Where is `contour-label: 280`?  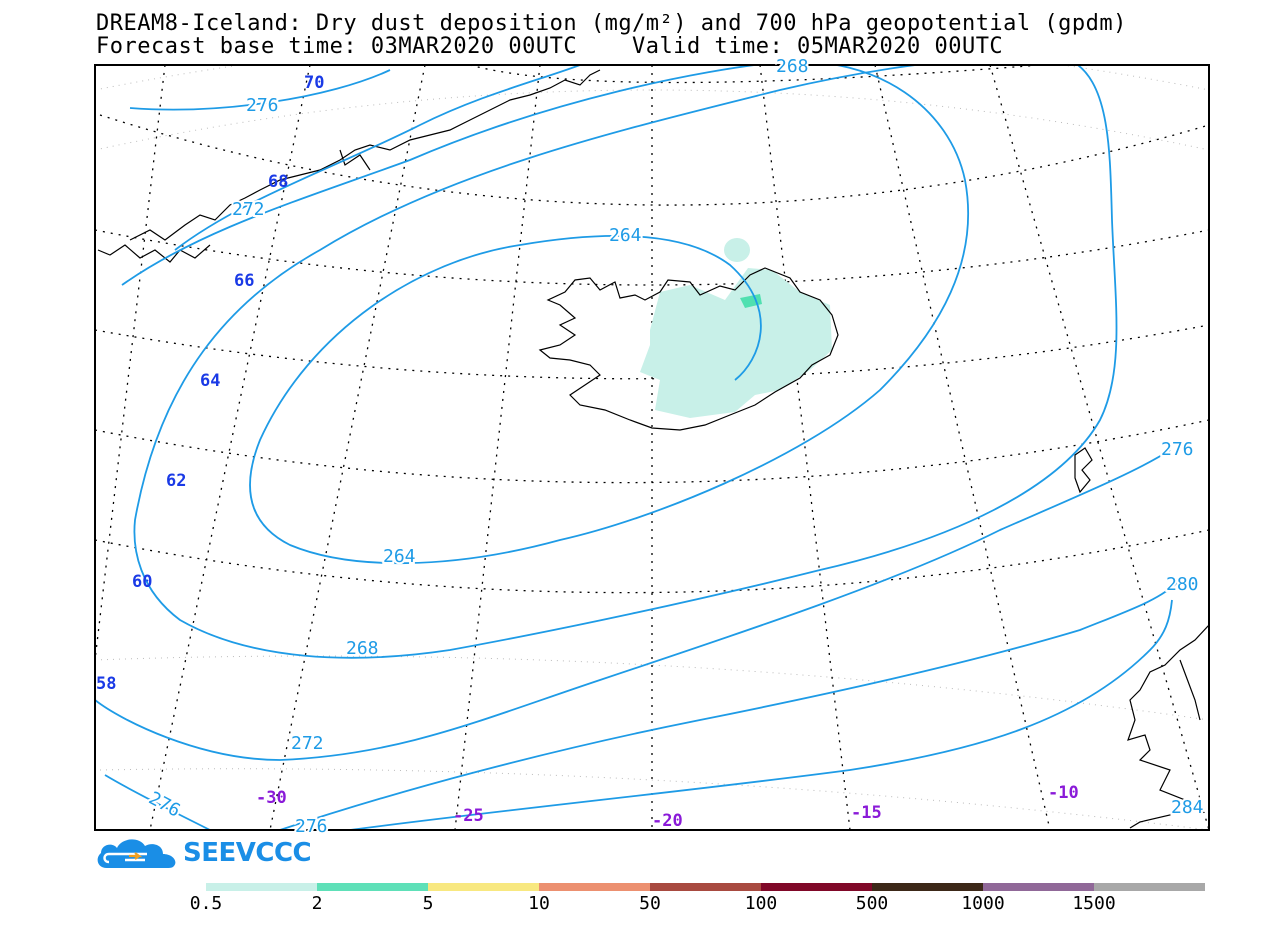
contour-label: 280 is located at coordinates (1182, 584).